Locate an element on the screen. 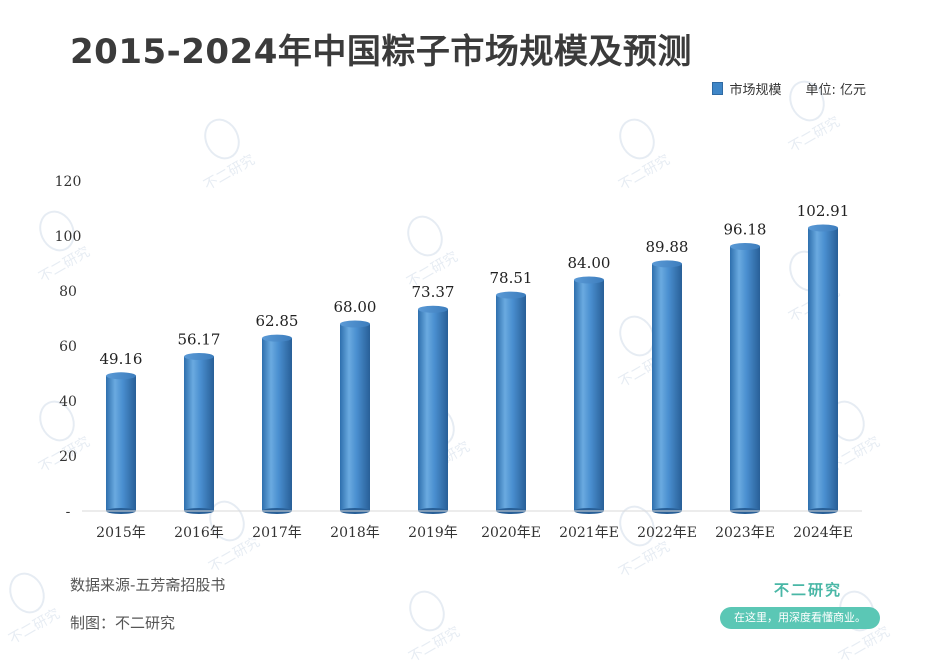 The width and height of the screenshot is (940, 667). bar-value-label: 73.37 is located at coordinates (433, 292).